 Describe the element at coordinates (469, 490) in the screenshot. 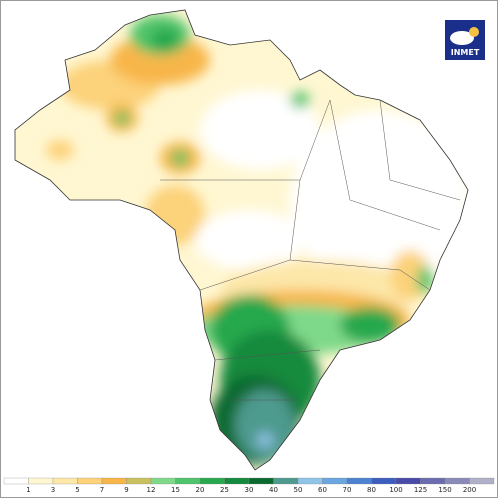

I see `legend-tick-label: 200` at that location.